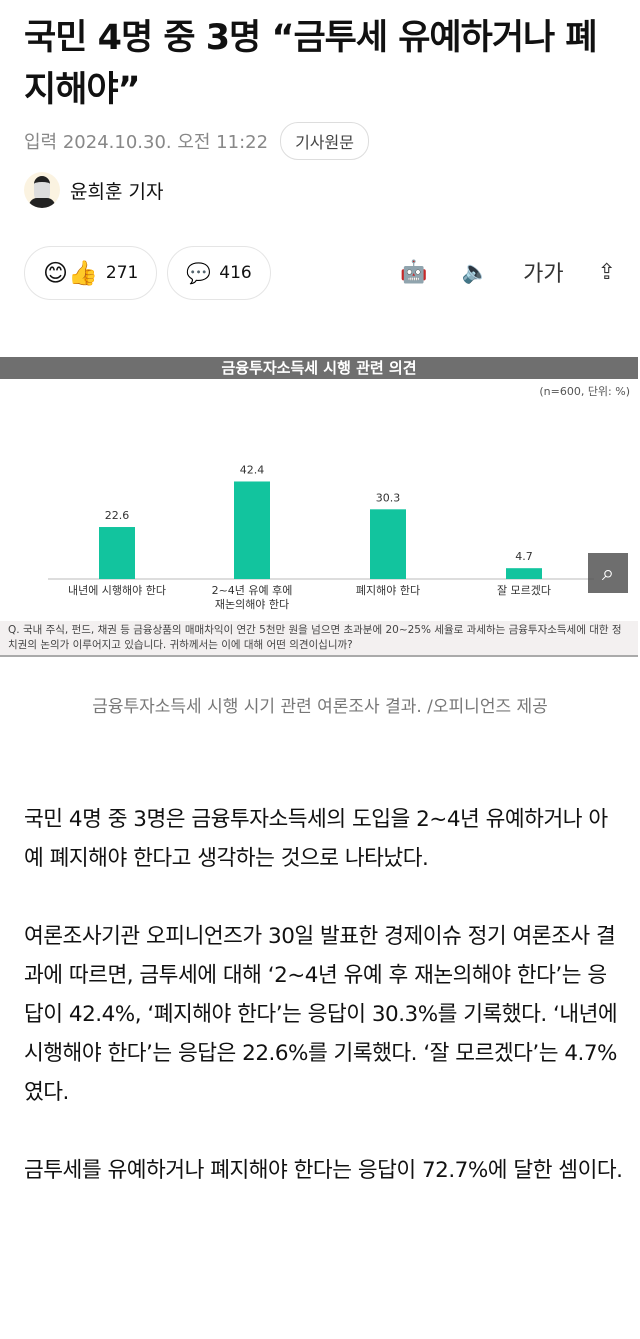 Image resolution: width=640 pixels, height=1339 pixels. I want to click on comment-count: 416, so click(235, 273).